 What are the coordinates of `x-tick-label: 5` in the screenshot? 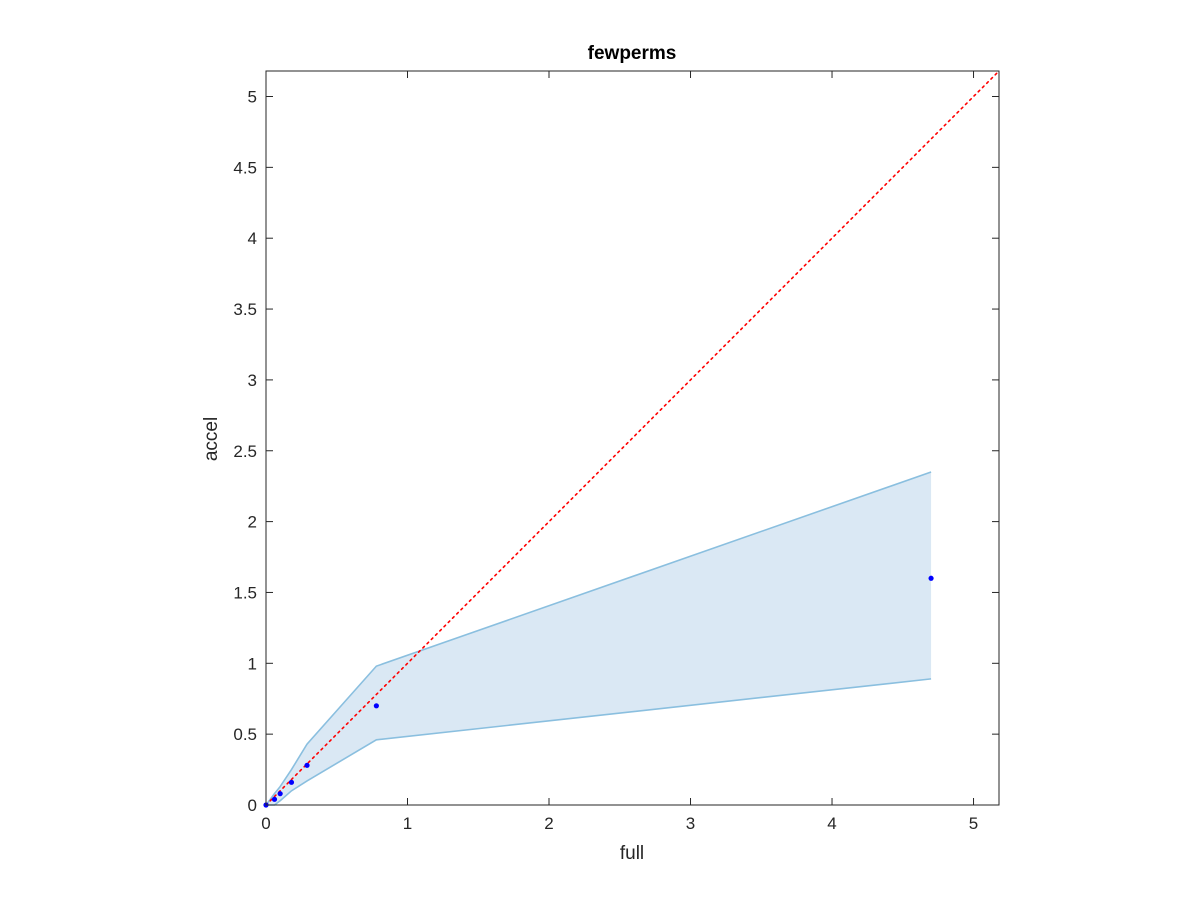 It's located at (973, 823).